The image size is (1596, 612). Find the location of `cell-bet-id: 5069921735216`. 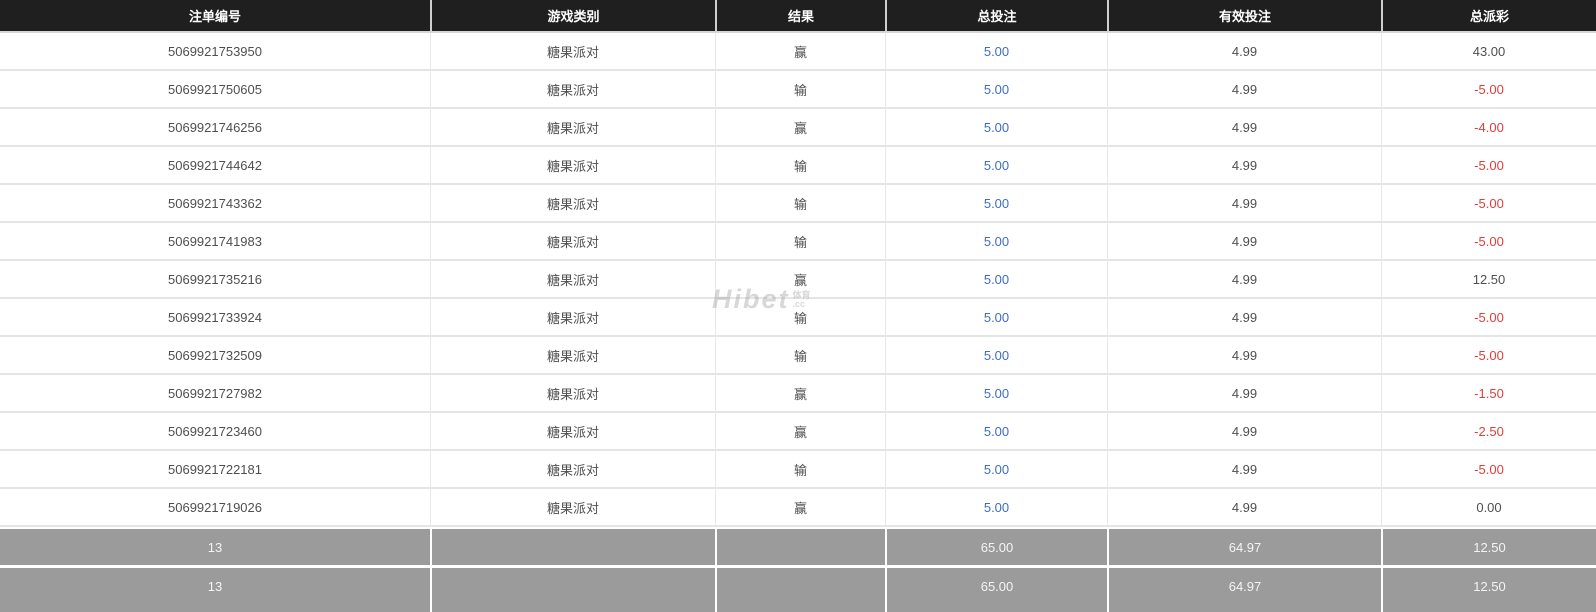

cell-bet-id: 5069921735216 is located at coordinates (215, 280).